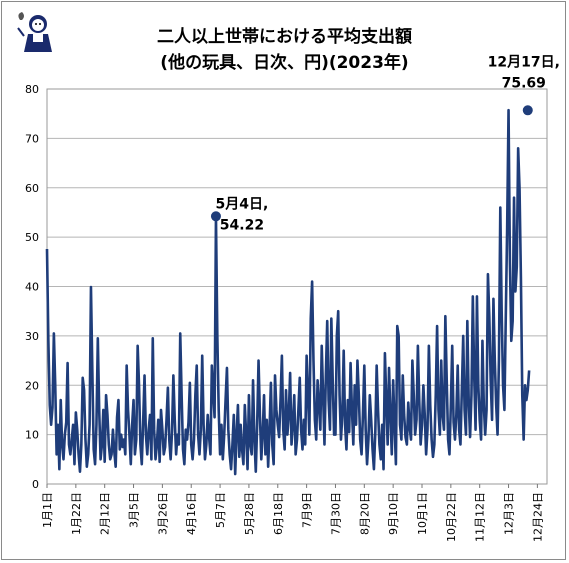 Image resolution: width=569 pixels, height=563 pixels. I want to click on y-tick-label: 70, so click(32, 138).